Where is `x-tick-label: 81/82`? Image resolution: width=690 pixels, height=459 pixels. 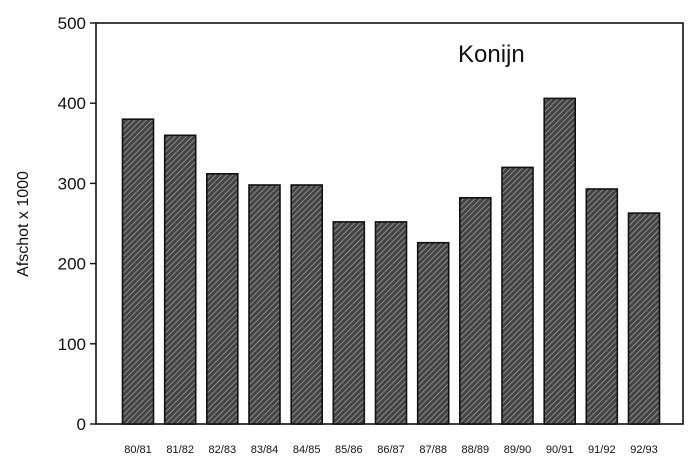
x-tick-label: 81/82 is located at coordinates (180, 450).